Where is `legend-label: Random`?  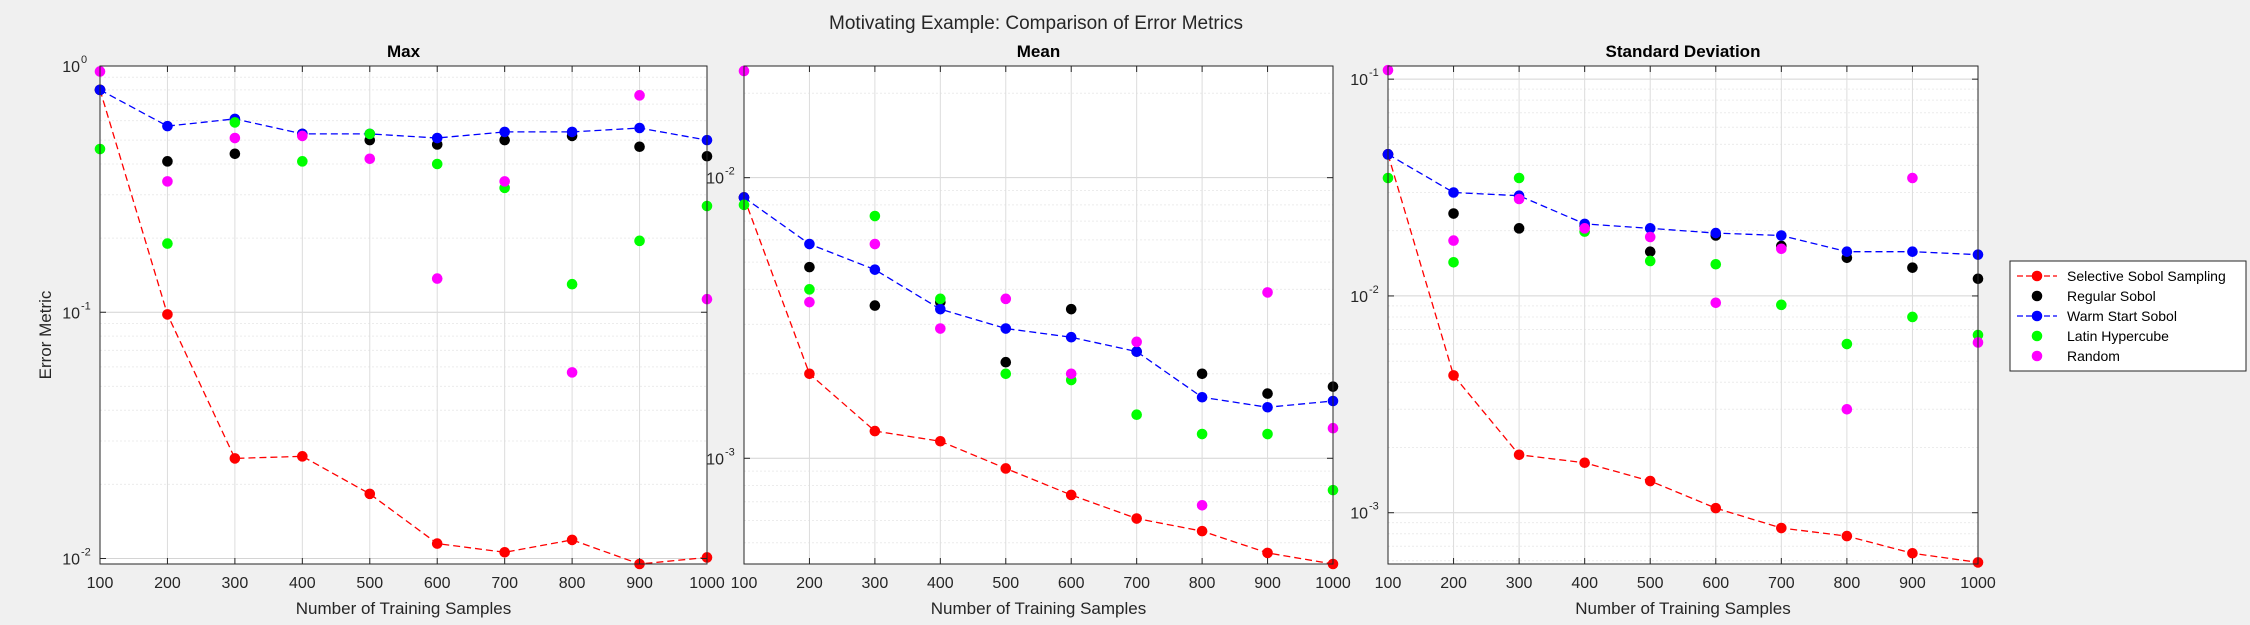
legend-label: Random is located at coordinates (2093, 356).